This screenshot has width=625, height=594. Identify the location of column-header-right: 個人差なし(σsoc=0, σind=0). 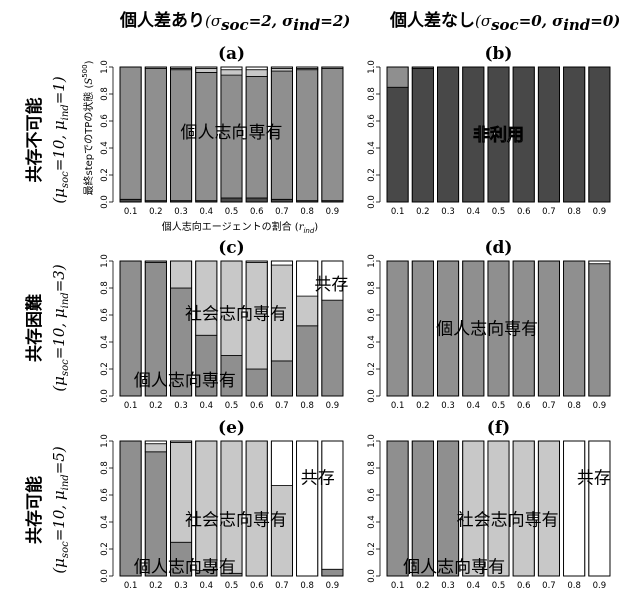
(504, 22).